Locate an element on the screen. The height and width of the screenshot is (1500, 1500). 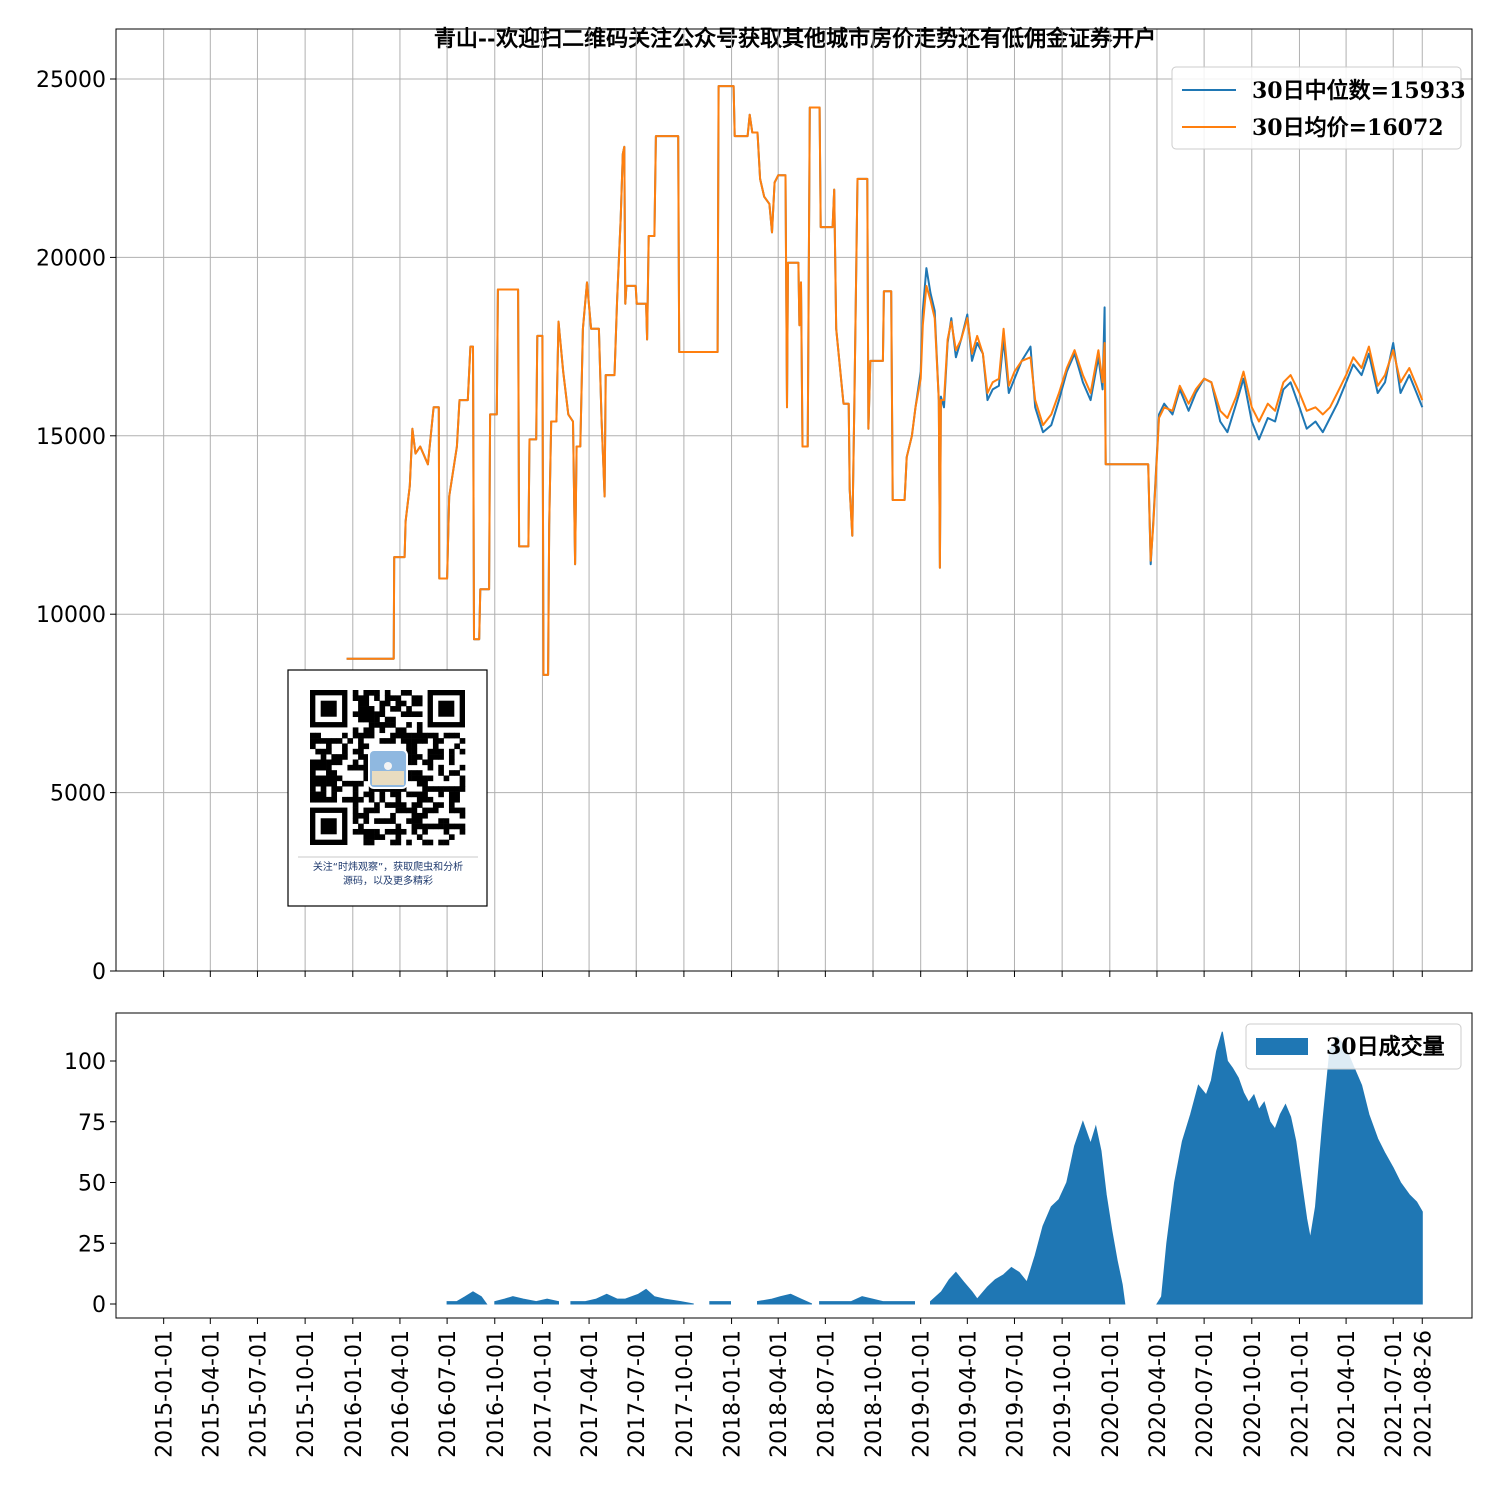
qr-finder-pattern is located at coordinates (446, 708).